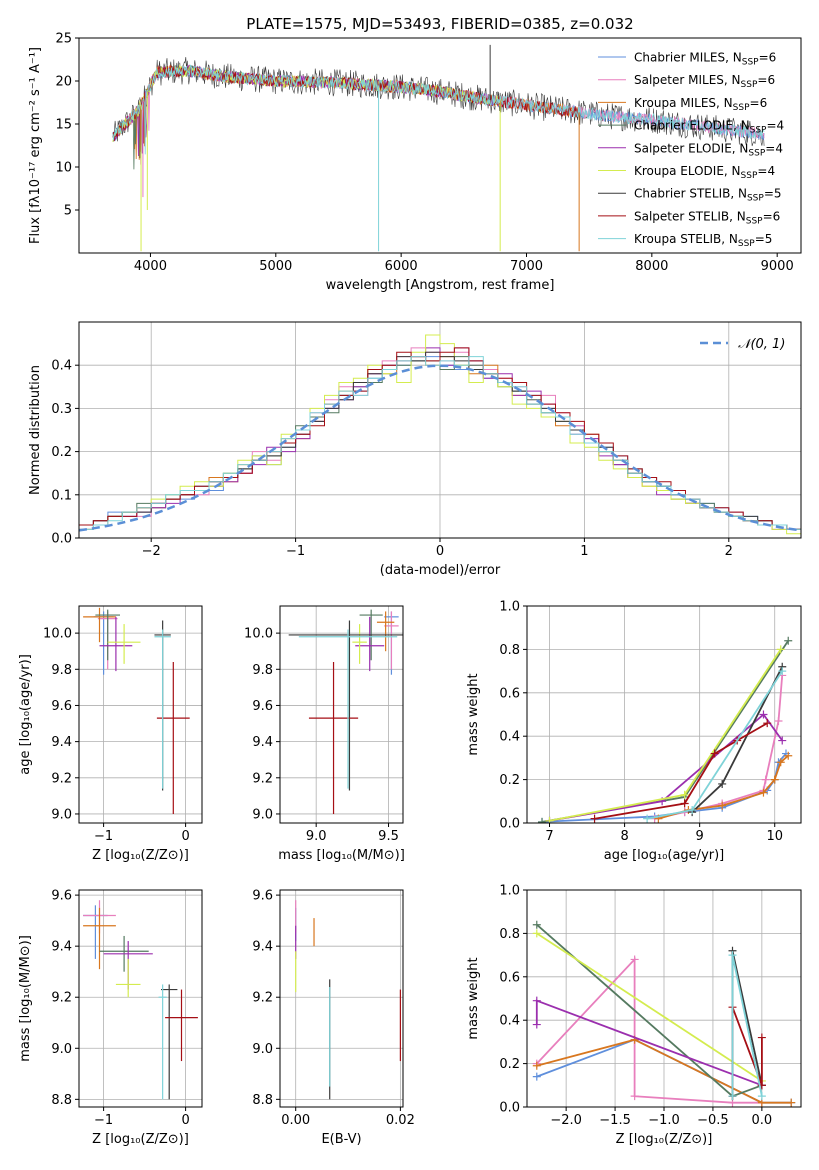 The height and width of the screenshot is (1170, 819). What do you see at coordinates (316, 836) in the screenshot?
I see `x-tick-label: 9.0` at bounding box center [316, 836].